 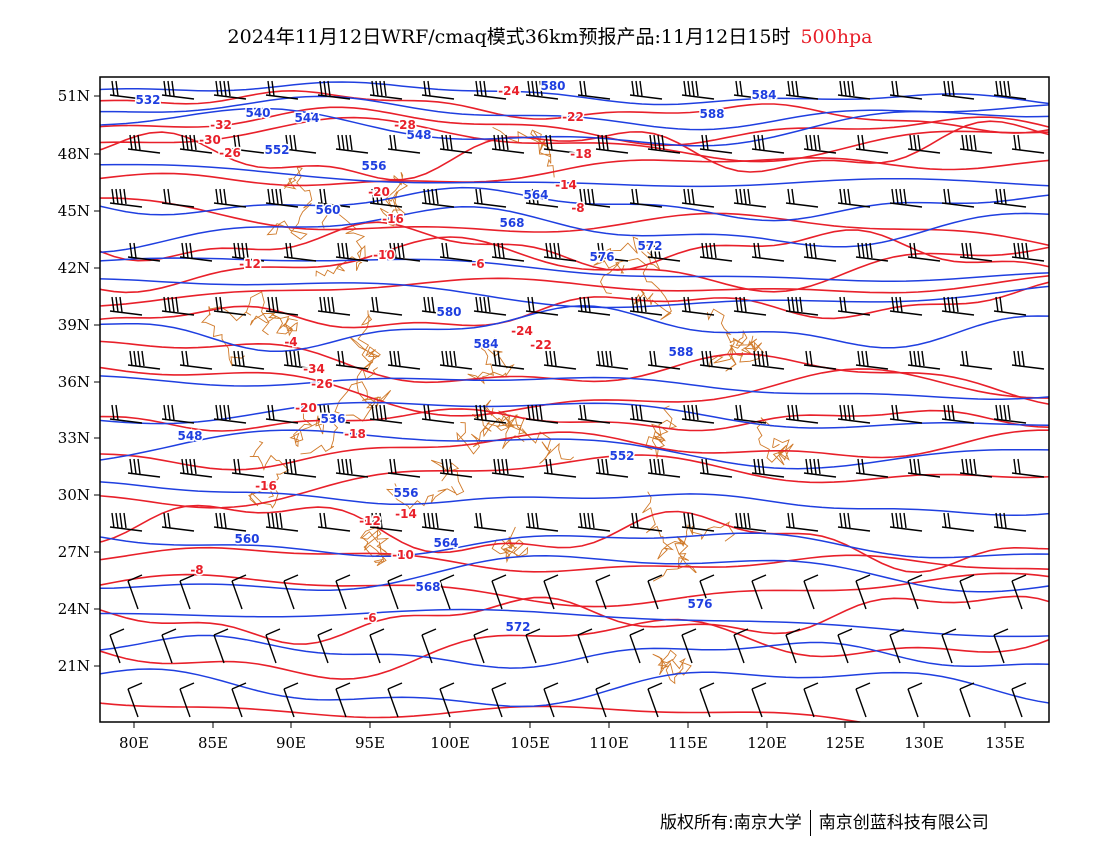 What do you see at coordinates (147, 100) in the screenshot?
I see `height-label: 532` at bounding box center [147, 100].